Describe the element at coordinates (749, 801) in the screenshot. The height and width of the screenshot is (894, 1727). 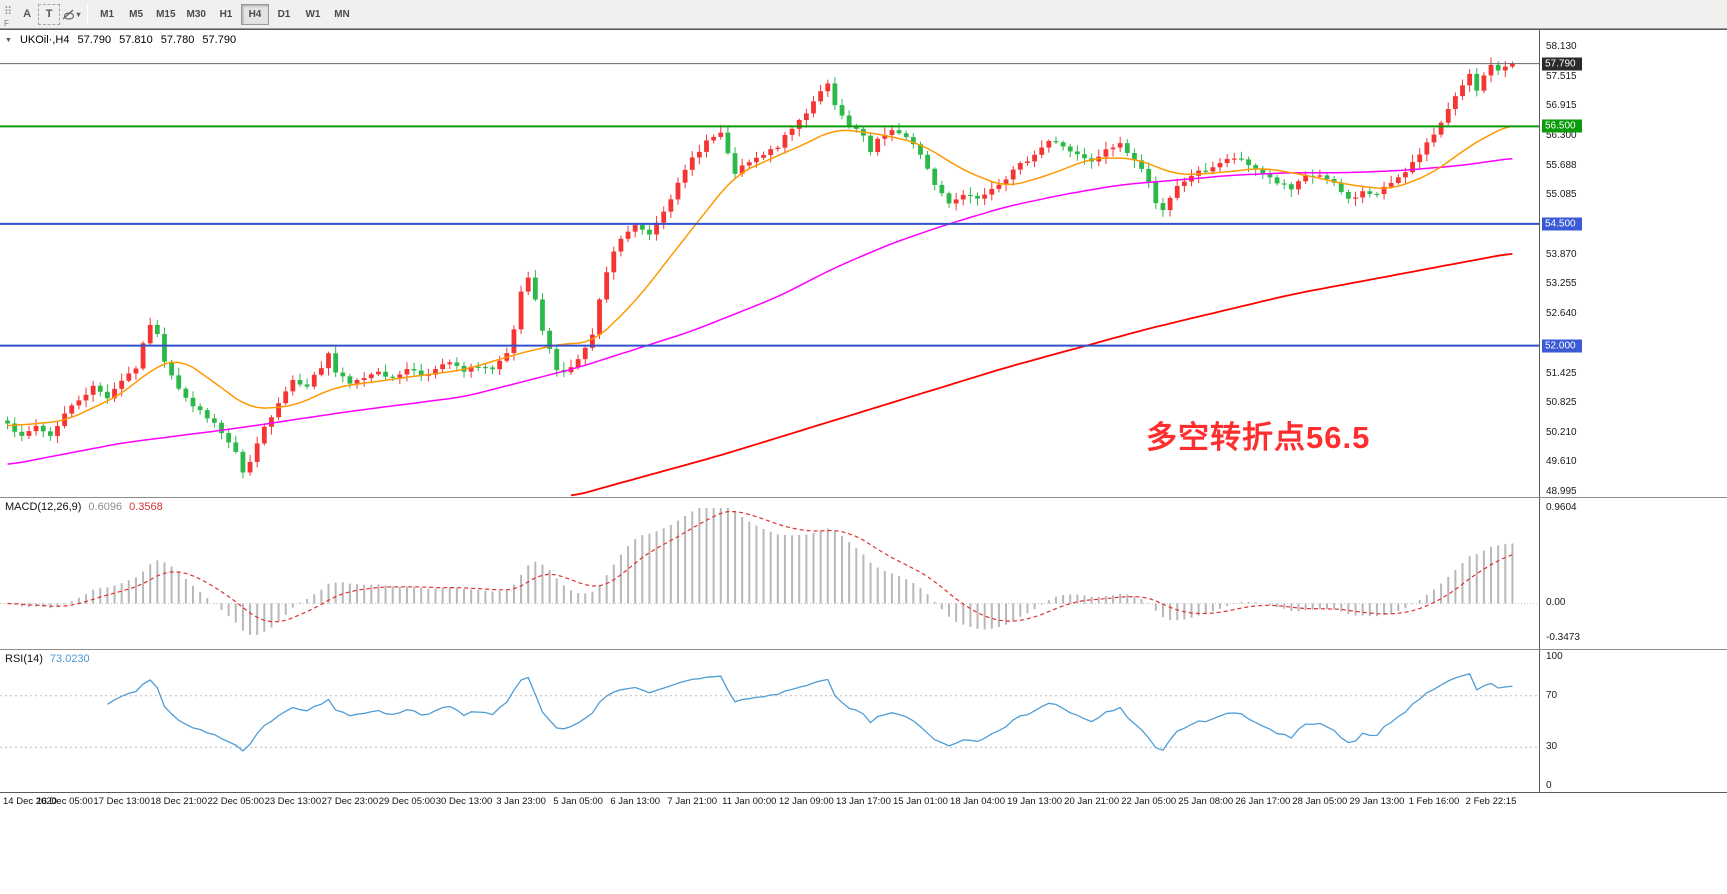
I see `time-label: 11 Jan 00:00` at that location.